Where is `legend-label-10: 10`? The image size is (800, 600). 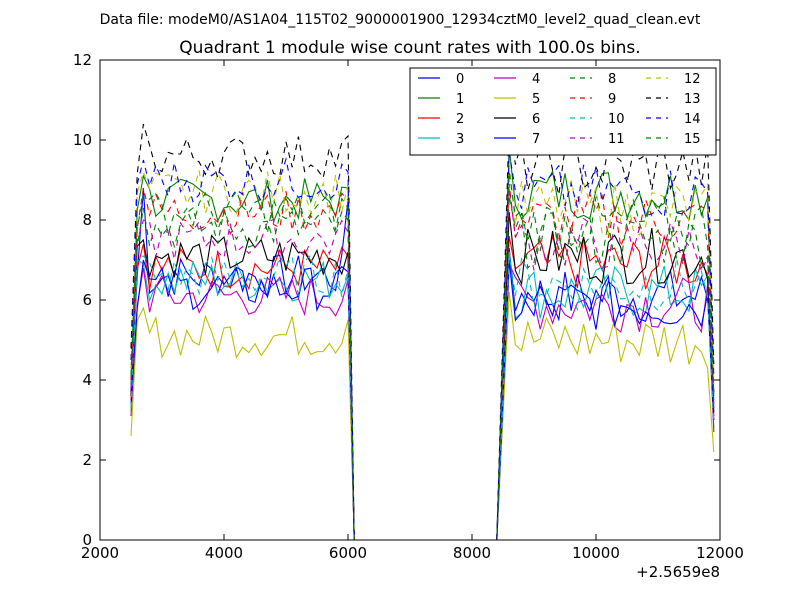 legend-label-10: 10 is located at coordinates (616, 119).